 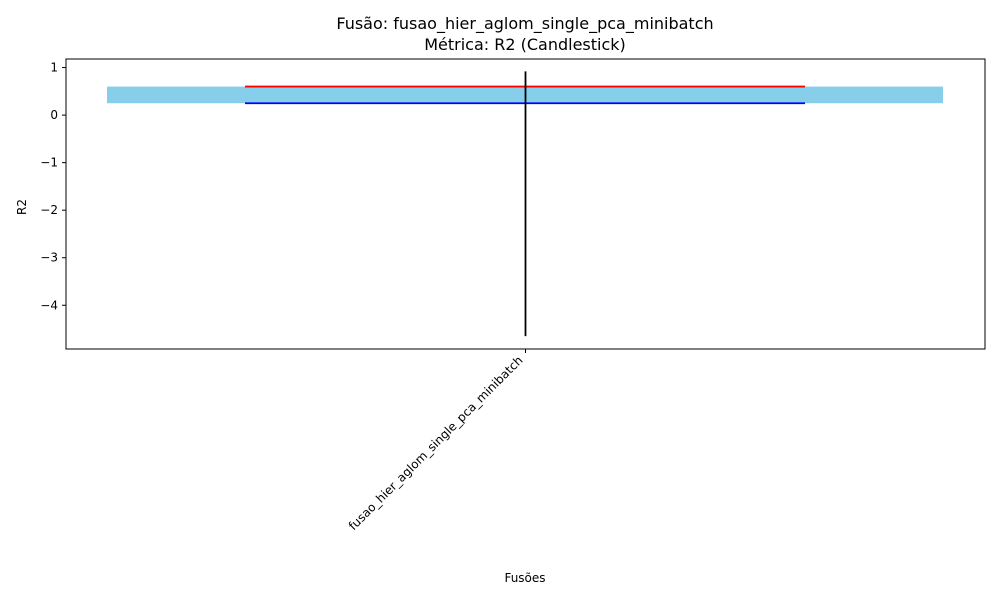 What do you see at coordinates (436, 443) in the screenshot?
I see `x-tick-label: fusao_hier_aglom_single_pca_minibatch` at bounding box center [436, 443].